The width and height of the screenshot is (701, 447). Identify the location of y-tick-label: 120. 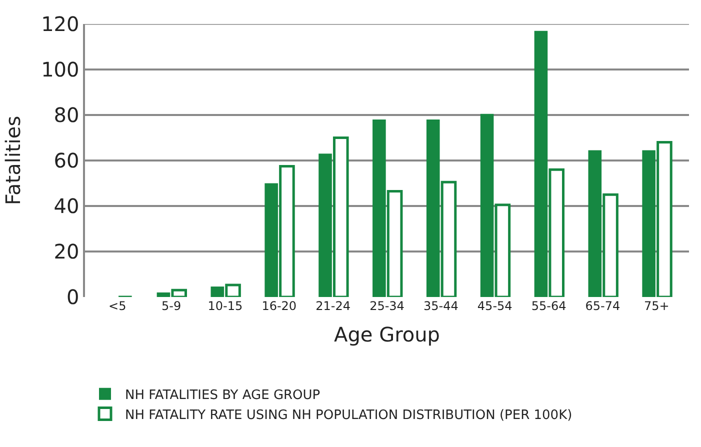
(60, 24).